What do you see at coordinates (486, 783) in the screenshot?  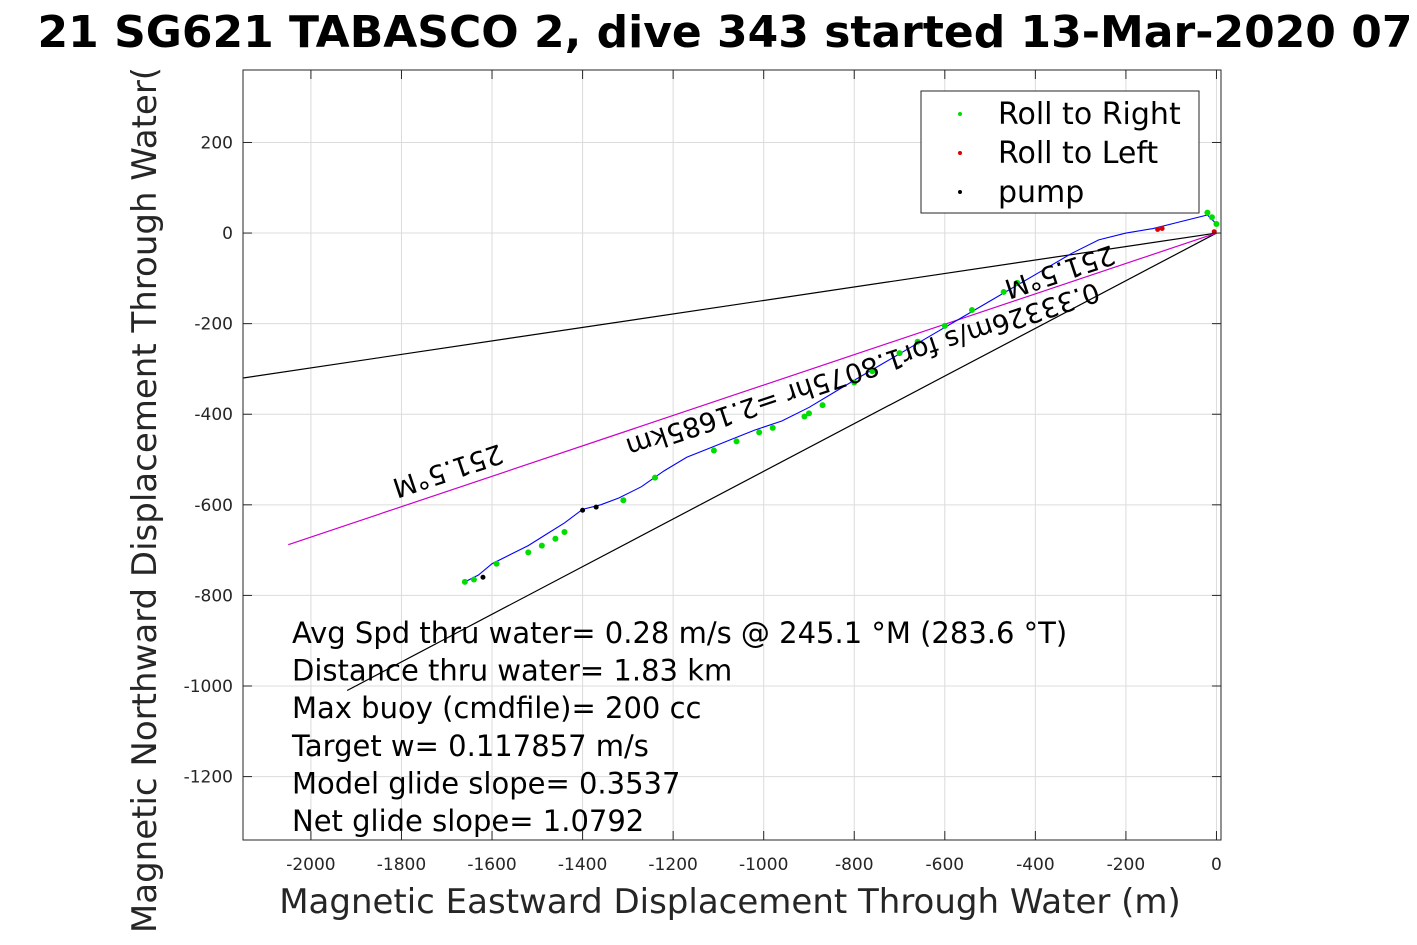 I see `stat-line: Model glide slope= 0.3537` at bounding box center [486, 783].